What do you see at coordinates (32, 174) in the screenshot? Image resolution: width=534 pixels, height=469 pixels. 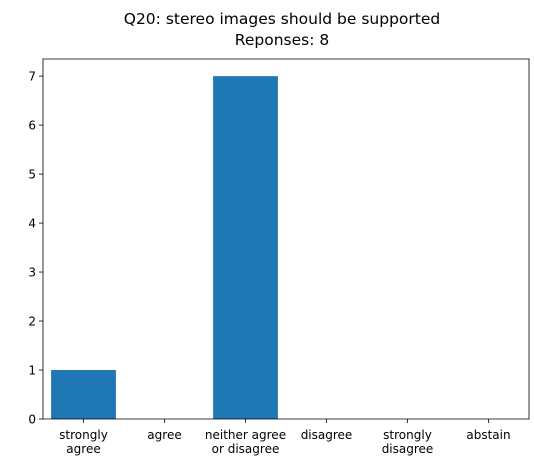 I see `y-tick-label-5: 5` at bounding box center [32, 174].